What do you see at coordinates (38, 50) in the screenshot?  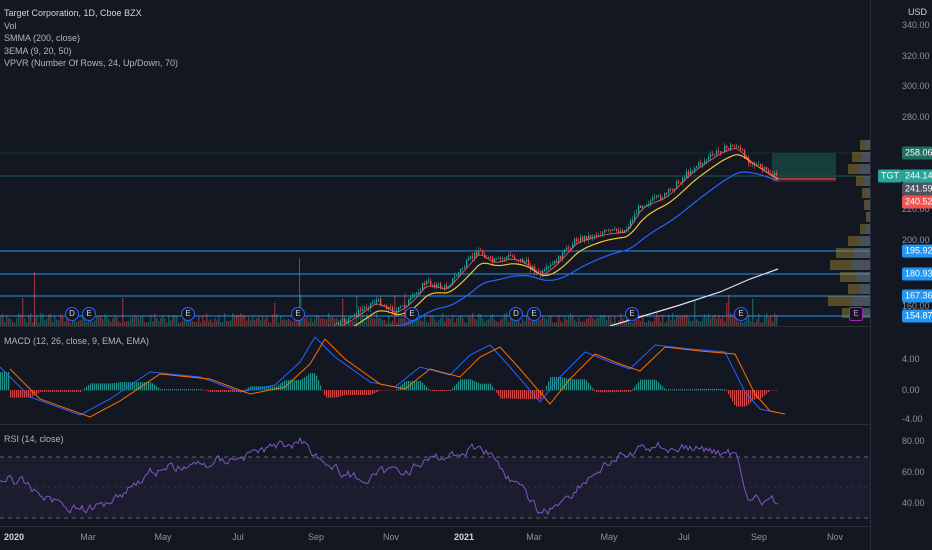 I see `legend-3ema: 3EMA (9, 20, 50)` at bounding box center [38, 50].